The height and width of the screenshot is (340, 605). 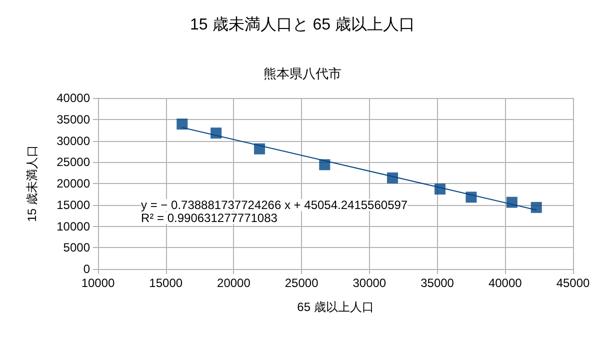 I want to click on x-tick-label: 40000, so click(x=505, y=283).